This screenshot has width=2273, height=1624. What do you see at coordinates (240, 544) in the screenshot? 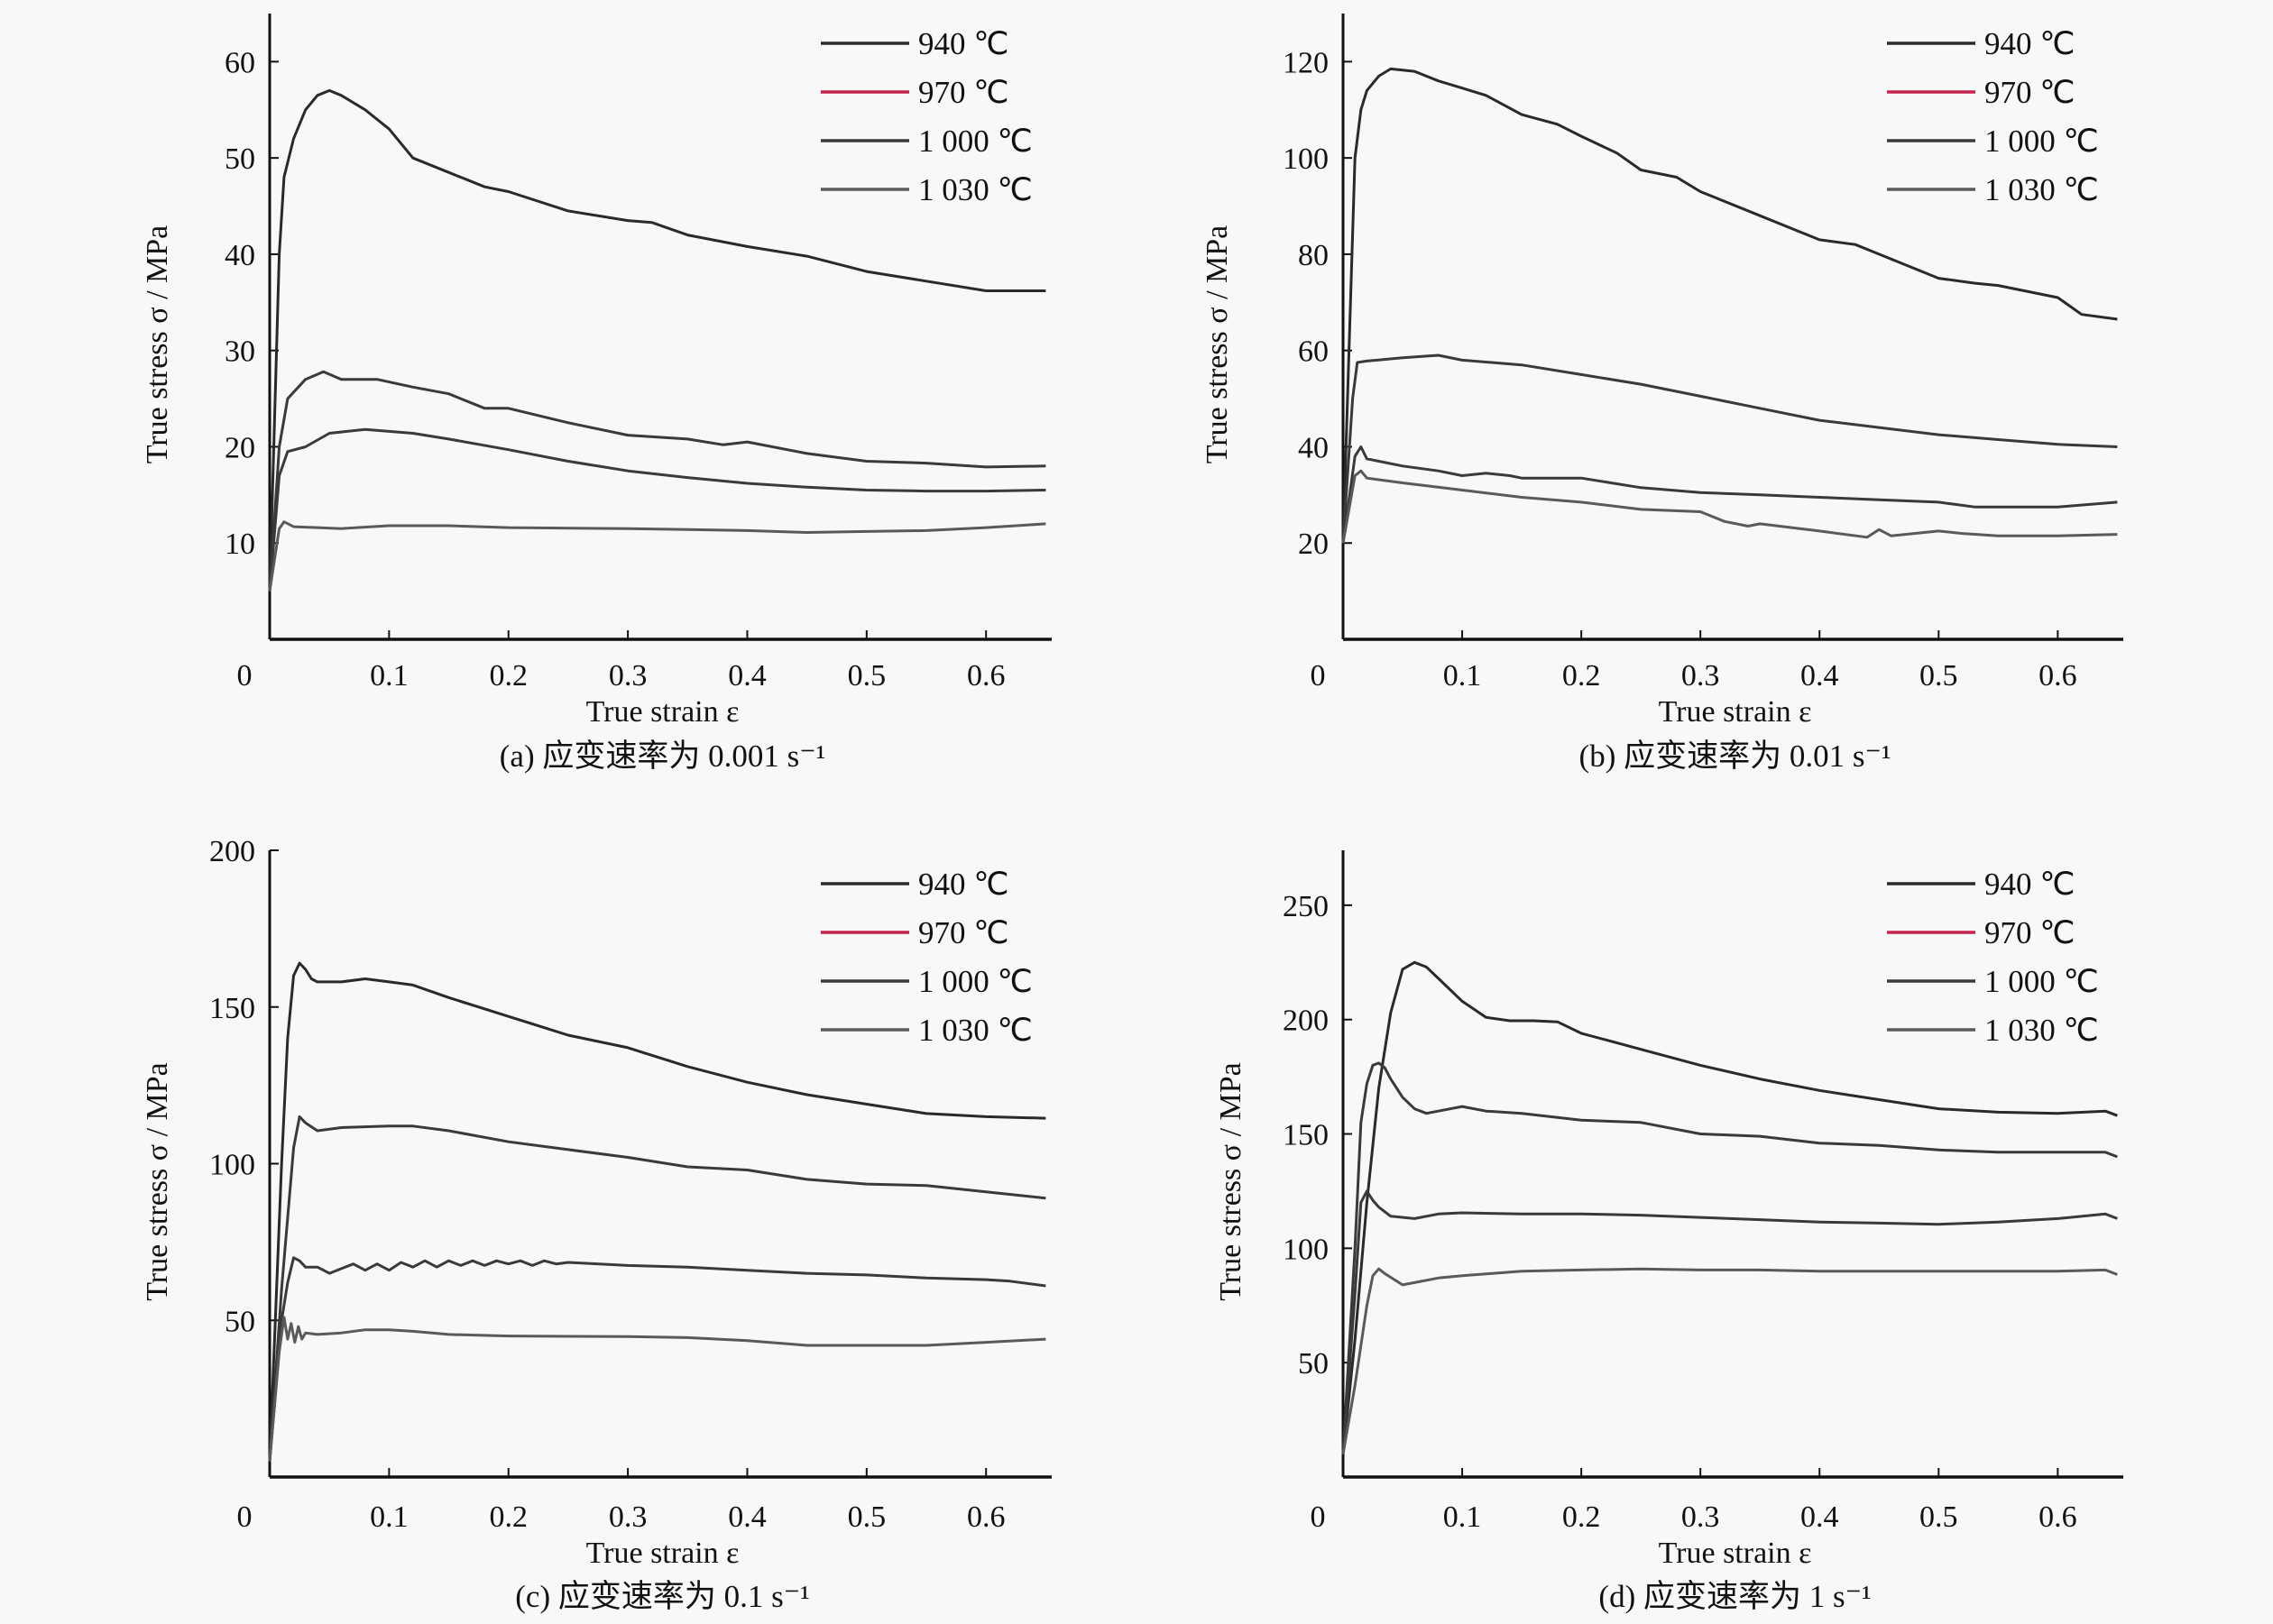
I see `y-tick-label: 10` at bounding box center [240, 544].